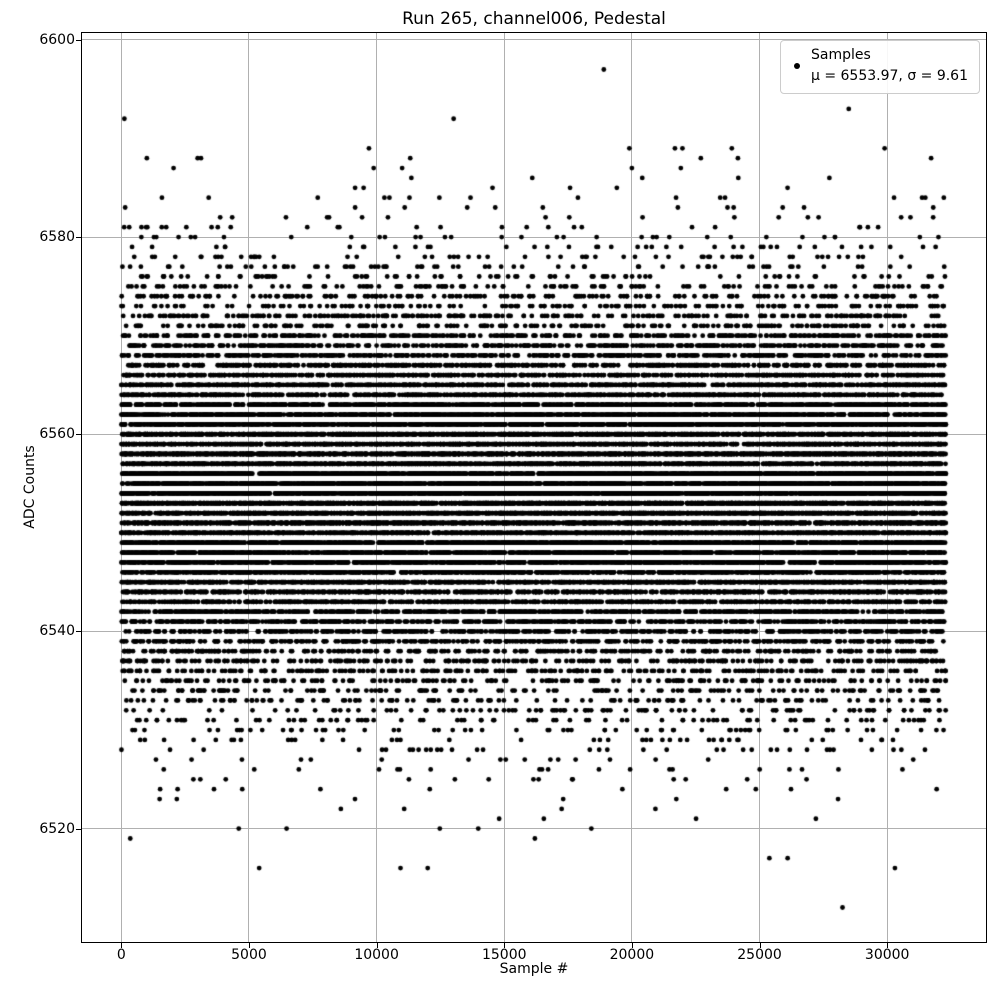  What do you see at coordinates (889, 76) in the screenshot?
I see `legend-stats-label: μ = 6553.97, σ = 9.61` at bounding box center [889, 76].